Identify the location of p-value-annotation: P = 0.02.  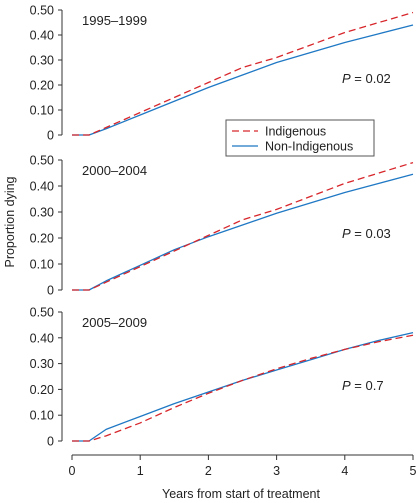
(366, 78).